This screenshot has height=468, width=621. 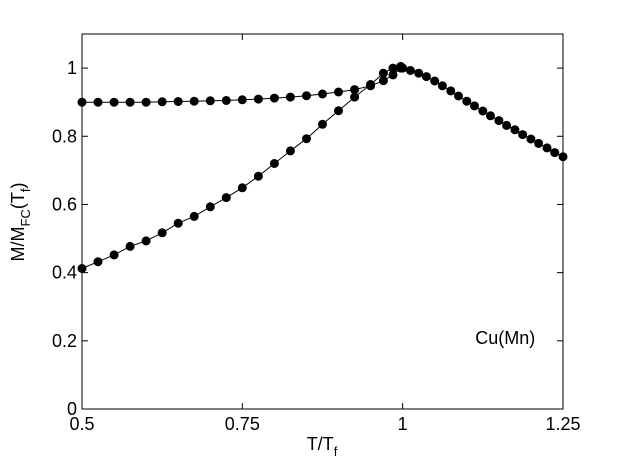 I want to click on y-axis-label-post: ), so click(x=18, y=186).